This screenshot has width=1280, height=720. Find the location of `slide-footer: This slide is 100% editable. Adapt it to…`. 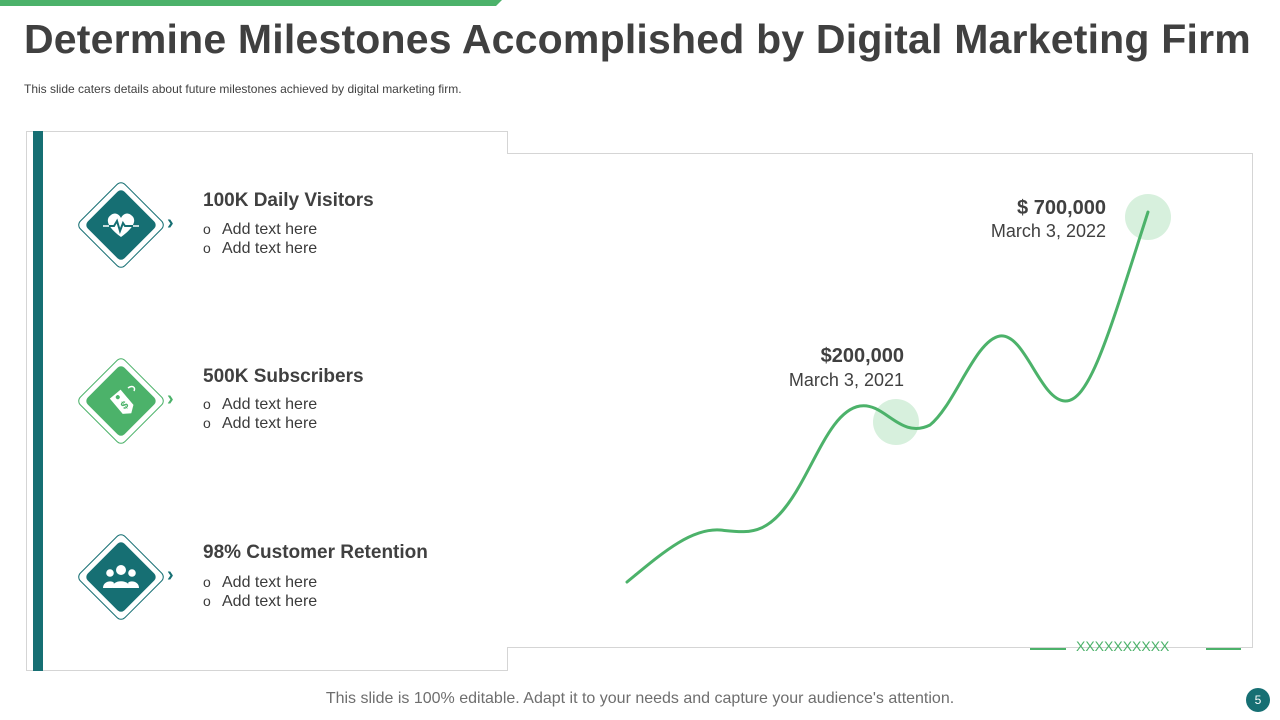

slide-footer: This slide is 100% editable. Adapt it to… is located at coordinates (640, 698).